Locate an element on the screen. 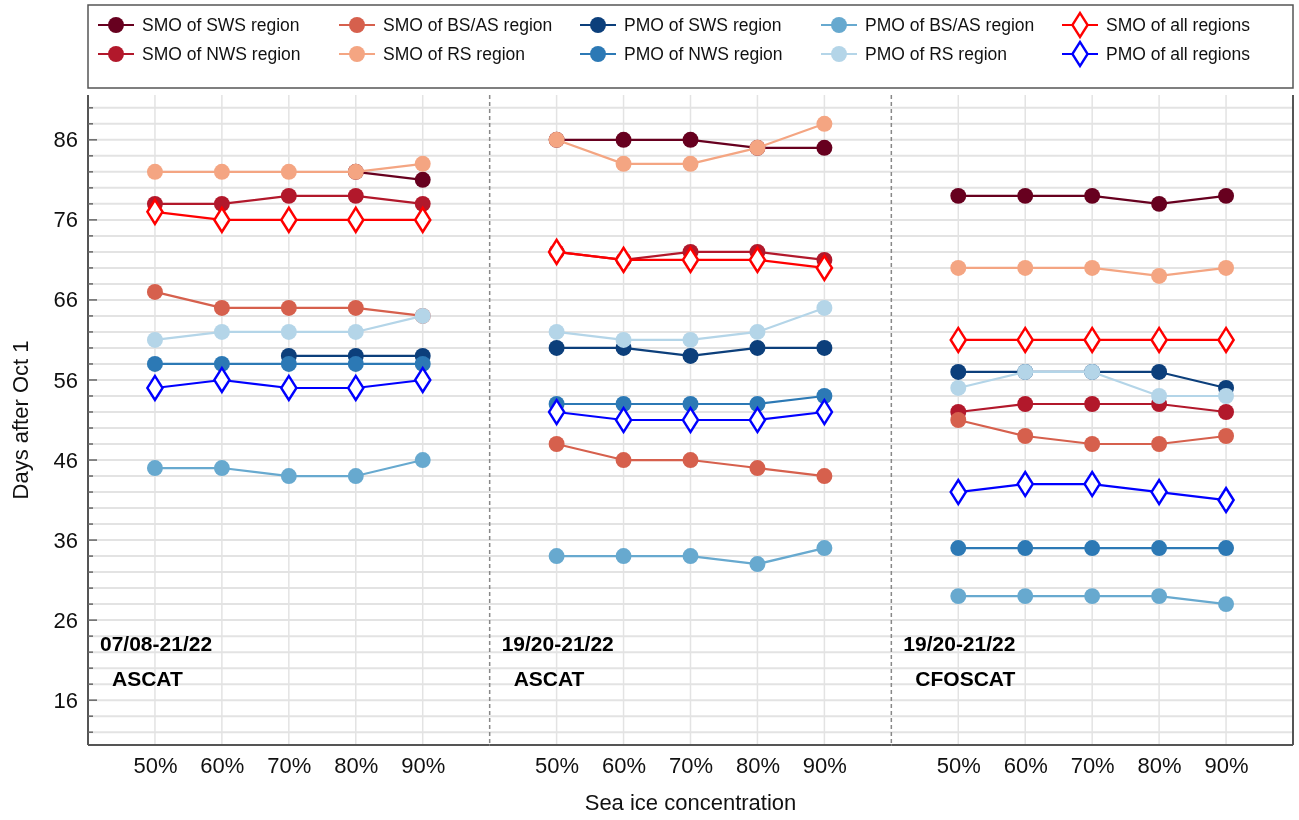  legend-label: SMO of all regions is located at coordinates (1178, 25).